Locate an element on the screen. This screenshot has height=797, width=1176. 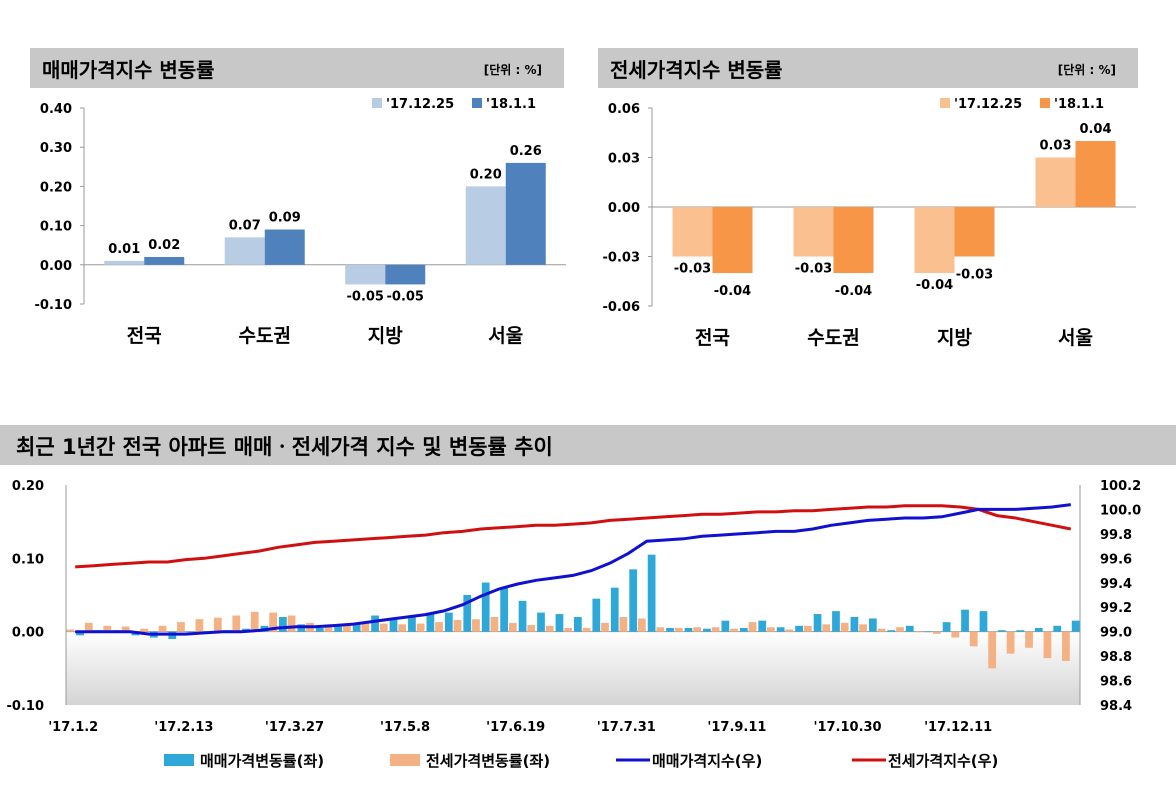
jeonse-data-label: -0.03 is located at coordinates (974, 275).